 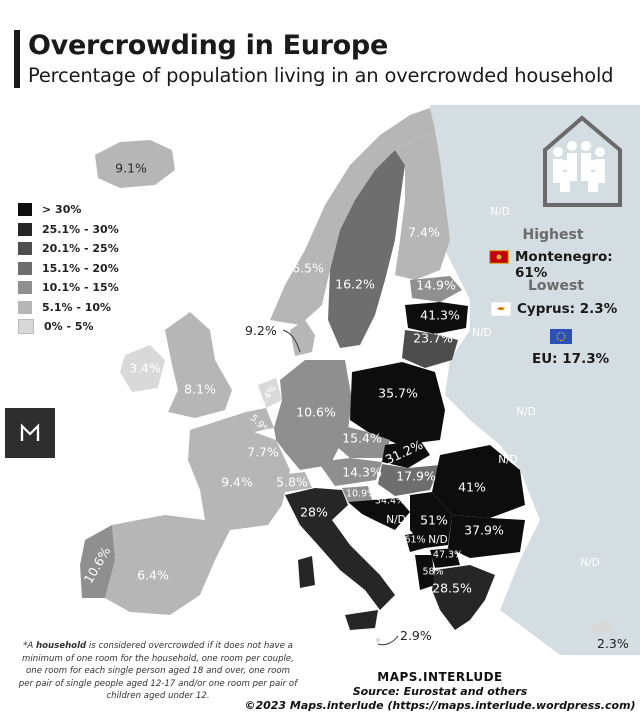 I want to click on country-estonia, so click(x=436, y=289).